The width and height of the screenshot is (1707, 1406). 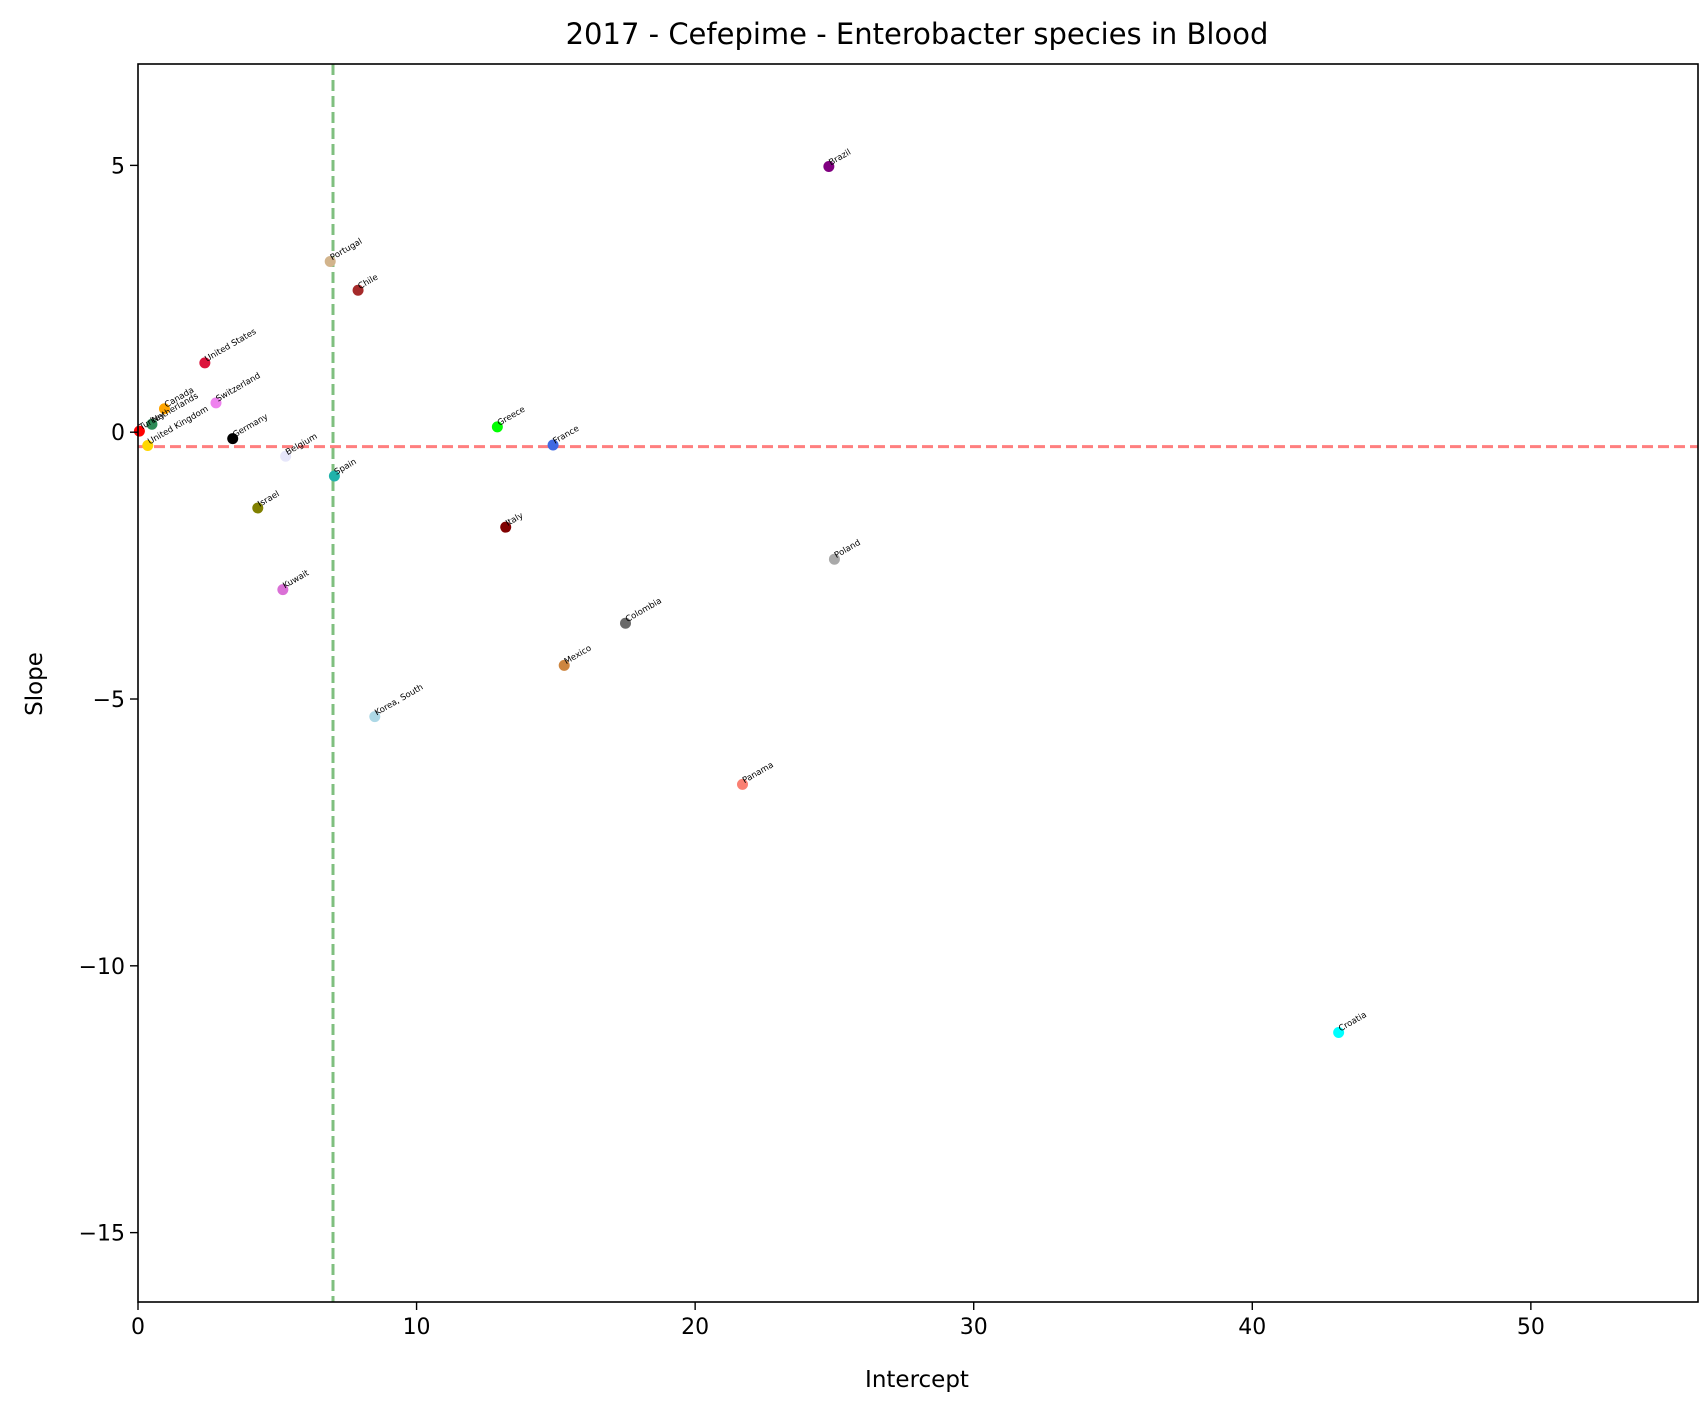 I want to click on point-label: Israel, so click(x=268, y=499).